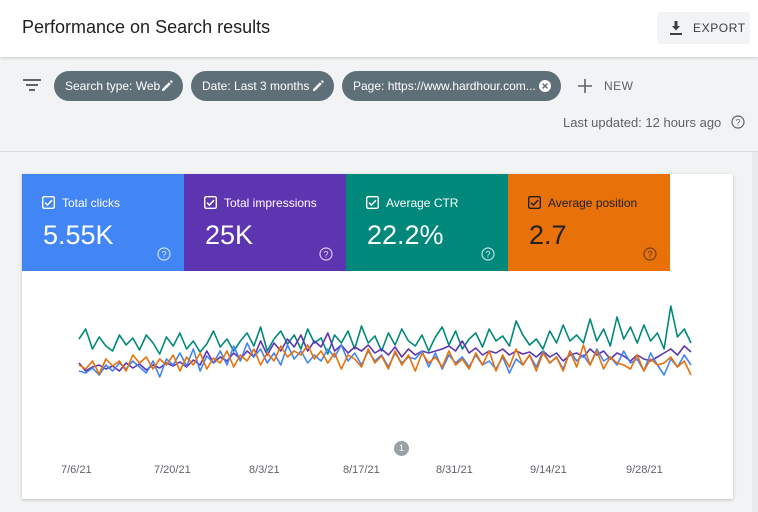  Describe the element at coordinates (270, 203) in the screenshot. I see `metric-label: Total impressions` at that location.